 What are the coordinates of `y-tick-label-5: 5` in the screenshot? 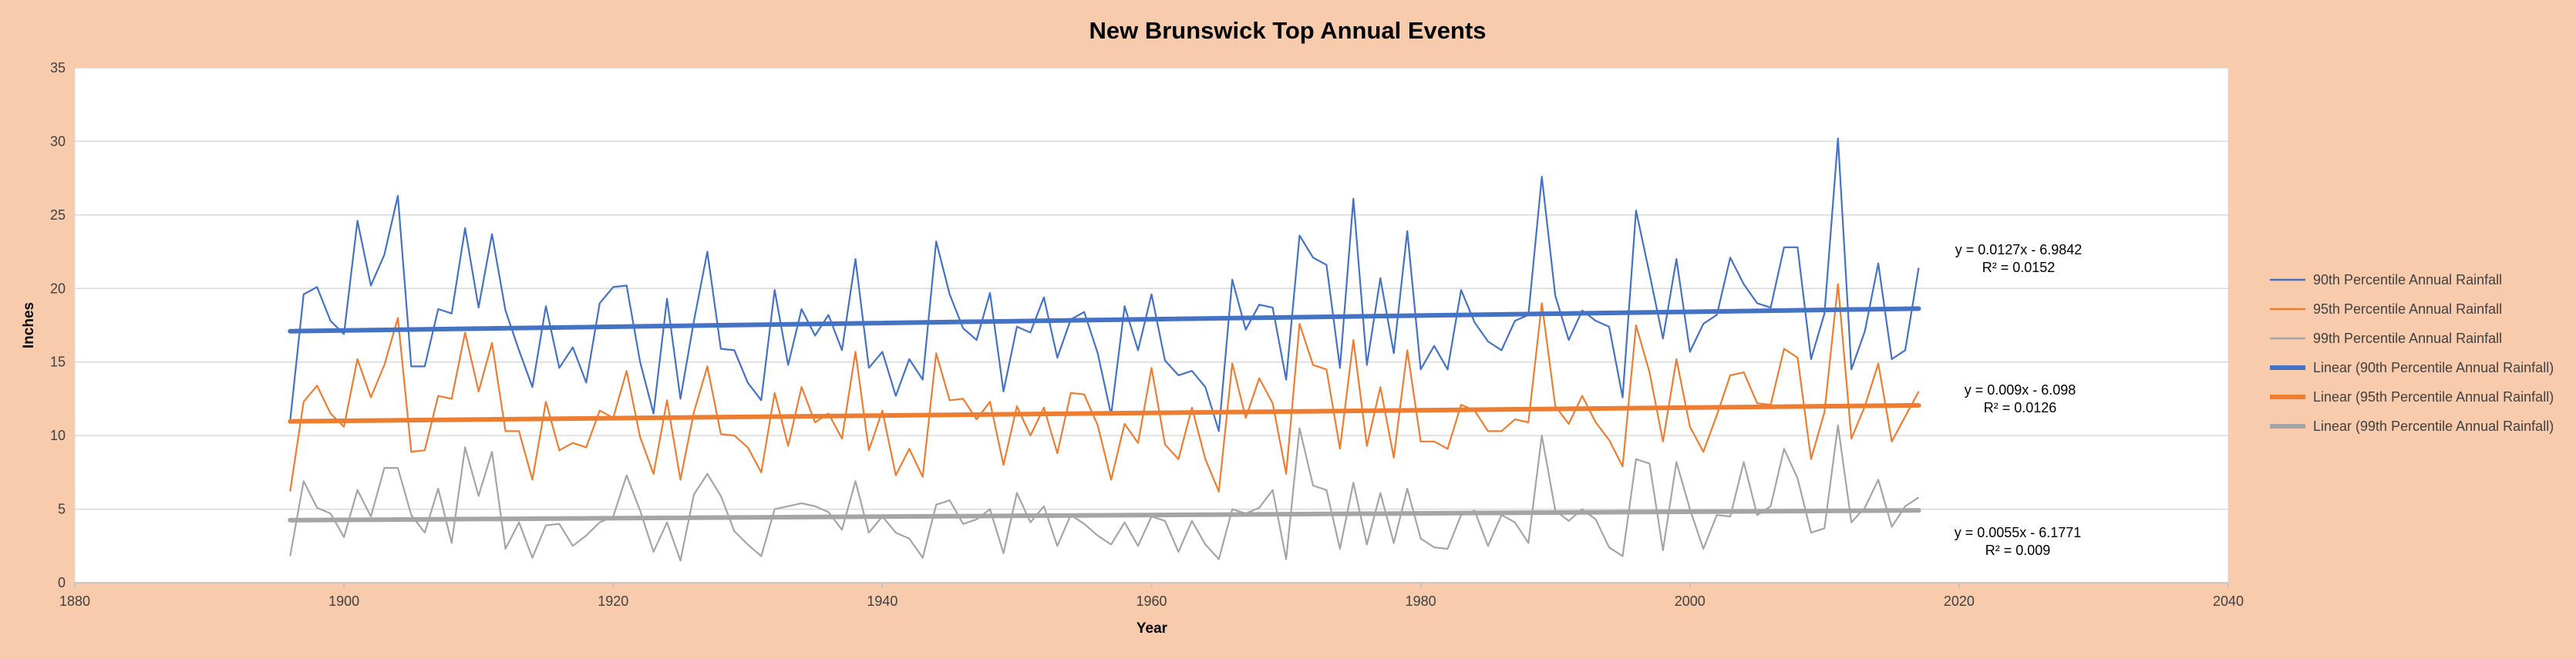 It's located at (62, 509).